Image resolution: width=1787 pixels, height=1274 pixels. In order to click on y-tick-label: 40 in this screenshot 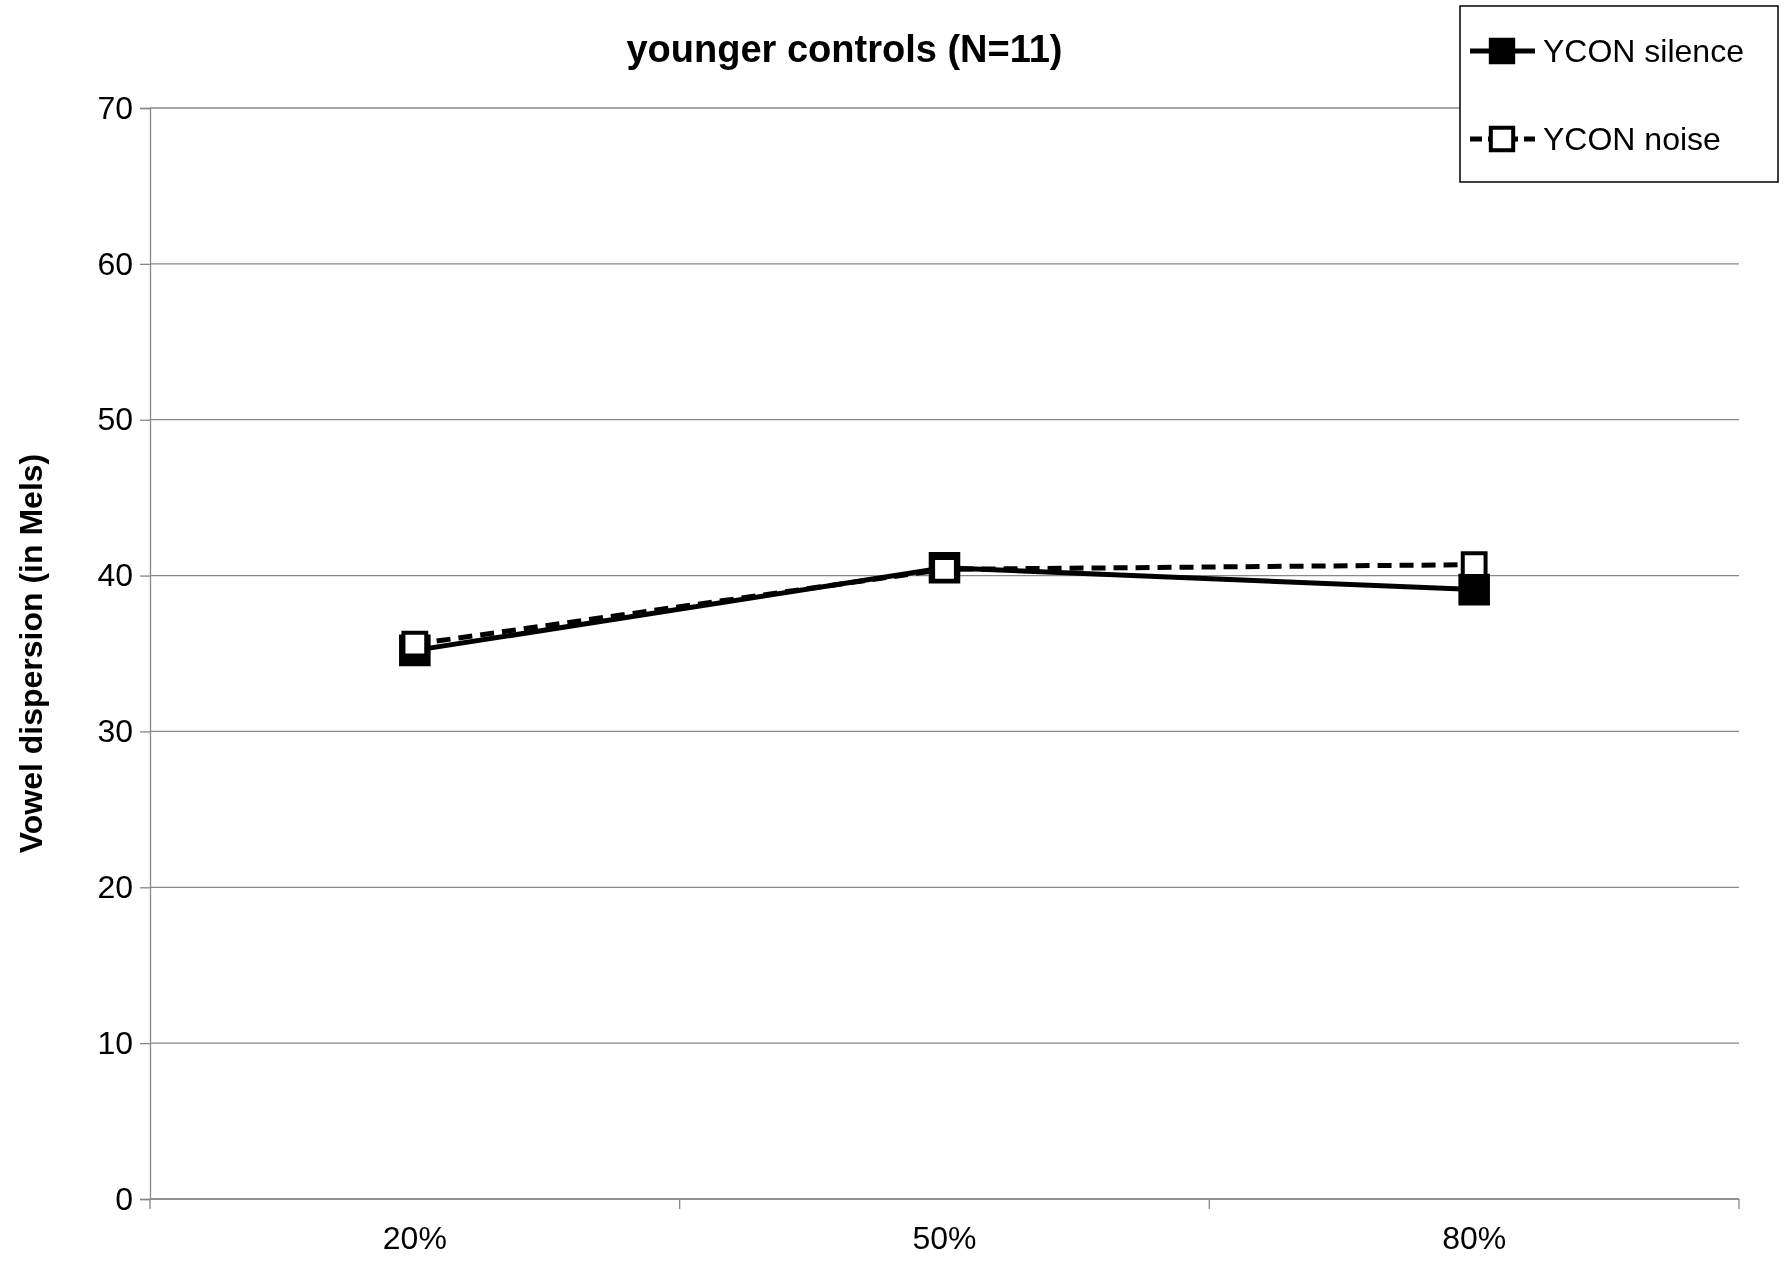, I will do `click(115, 575)`.